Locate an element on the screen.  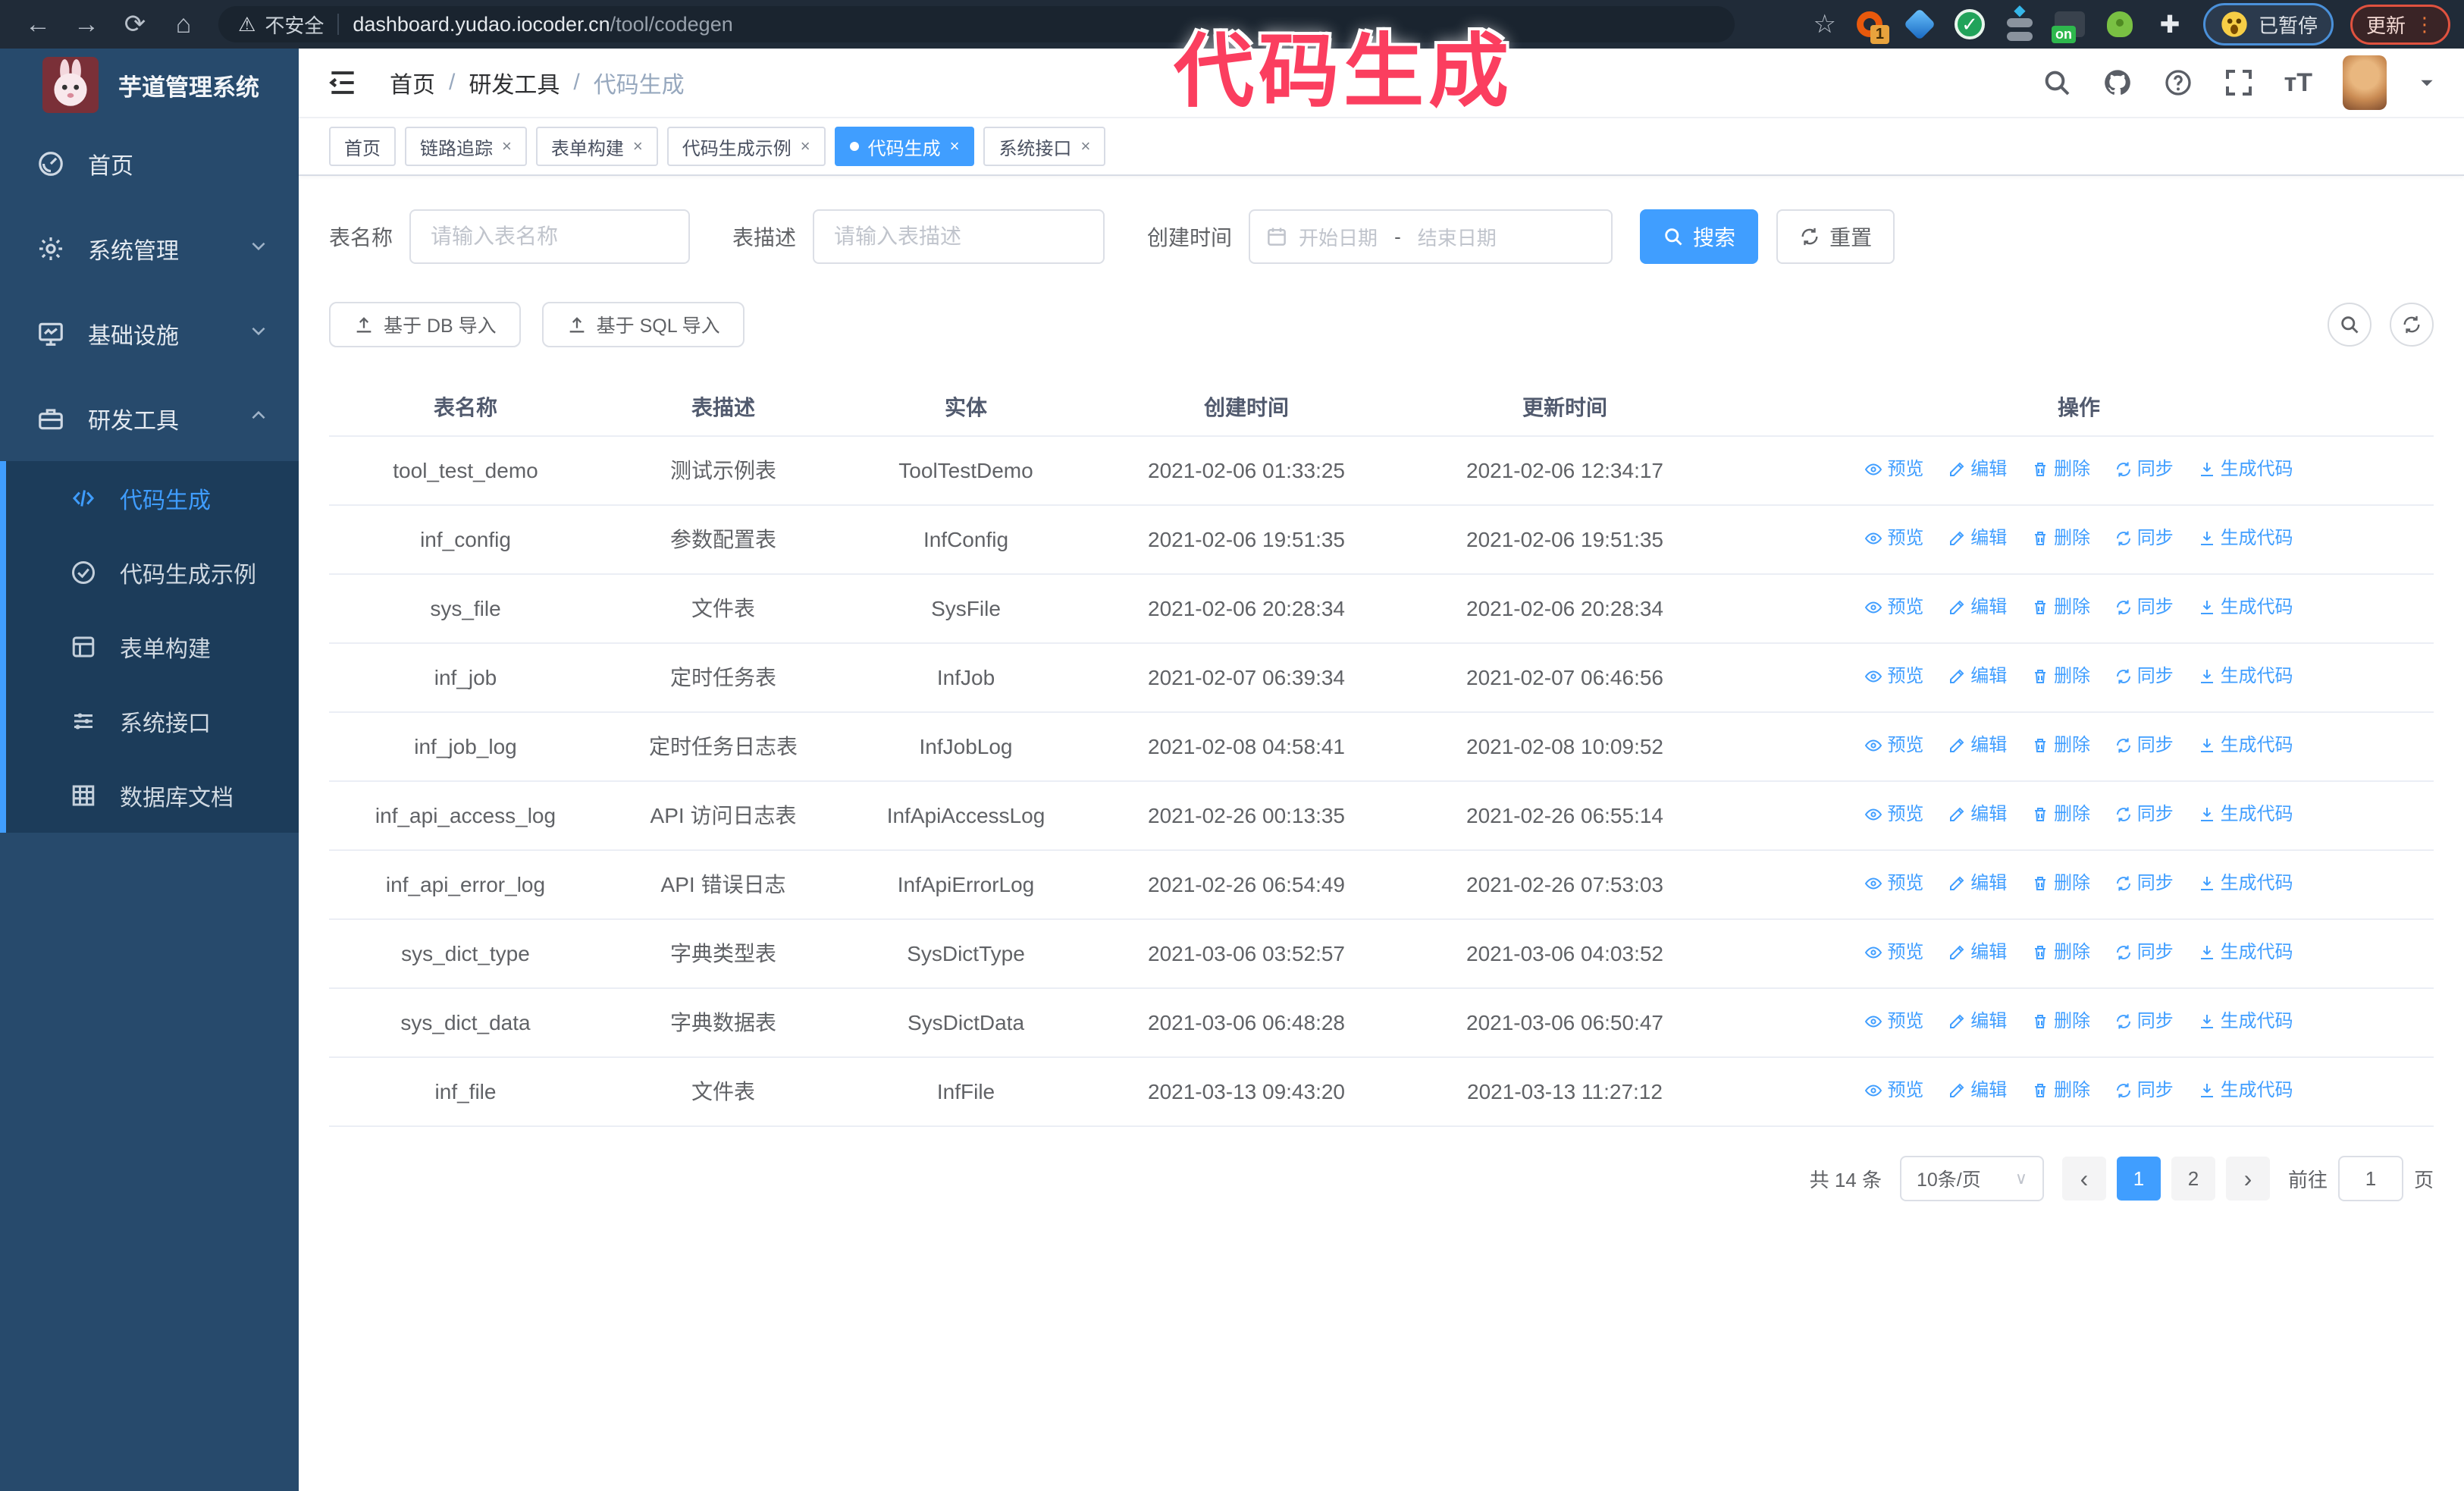
page-size-select: 10条/页 is located at coordinates (1972, 1178).